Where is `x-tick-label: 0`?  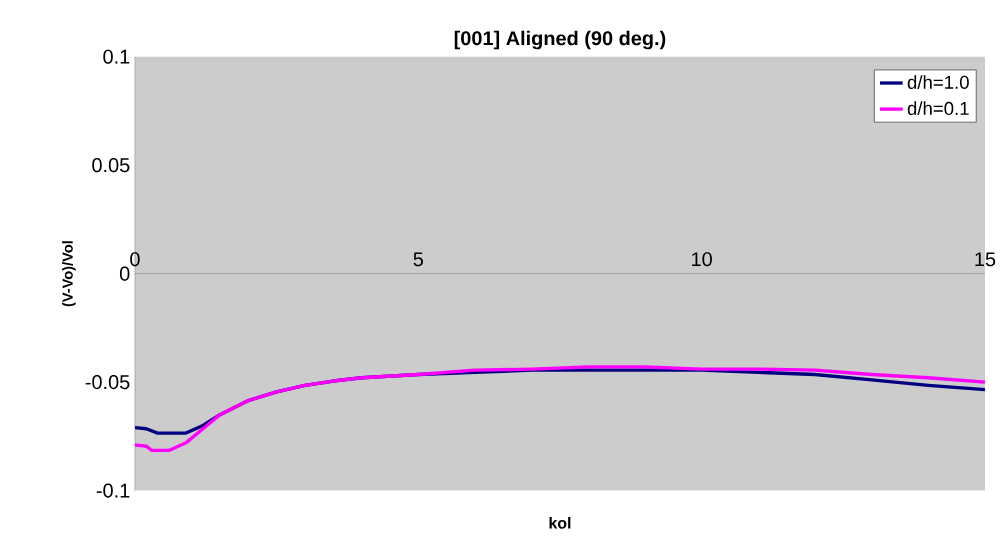 x-tick-label: 0 is located at coordinates (135, 259).